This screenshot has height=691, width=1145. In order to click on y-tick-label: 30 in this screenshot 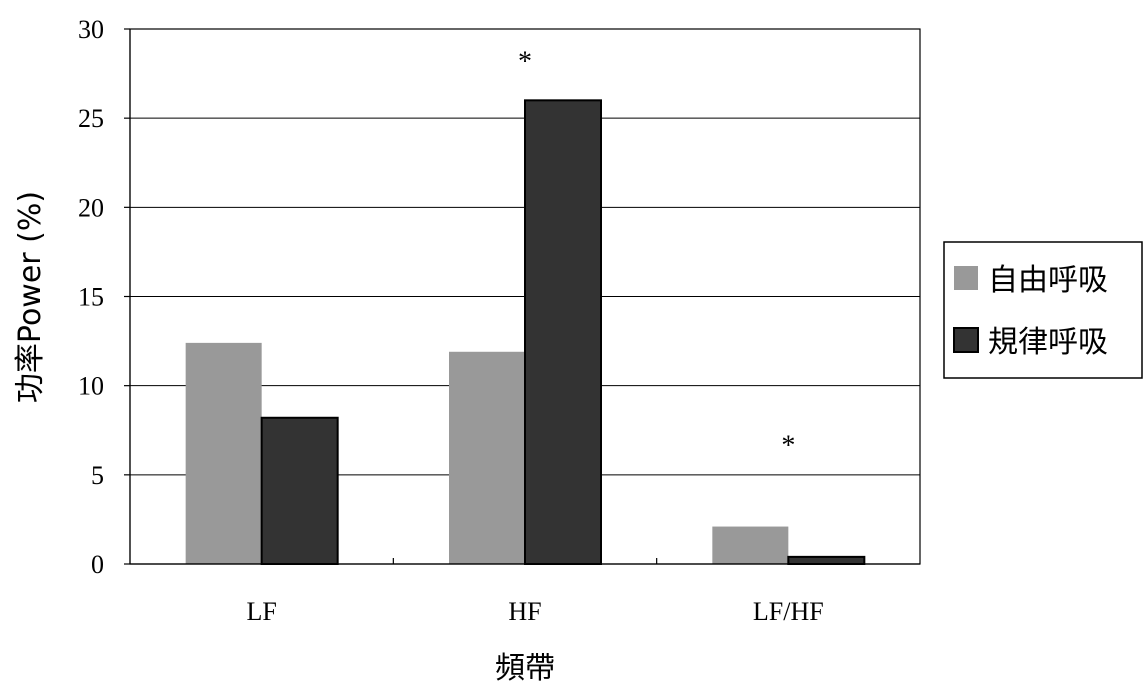, I will do `click(91, 29)`.